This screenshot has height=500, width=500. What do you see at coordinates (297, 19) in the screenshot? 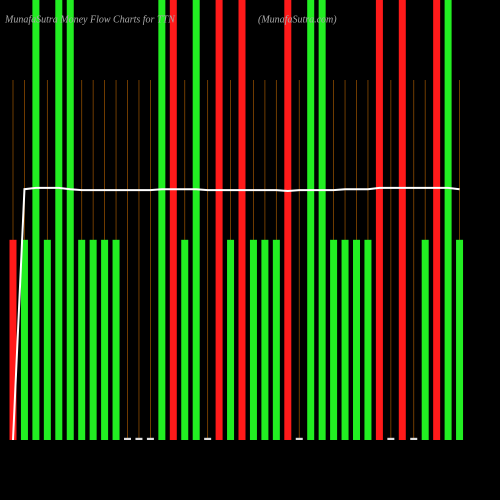
I see `chart-subtitle: (MunafaSutra.com)` at bounding box center [297, 19].